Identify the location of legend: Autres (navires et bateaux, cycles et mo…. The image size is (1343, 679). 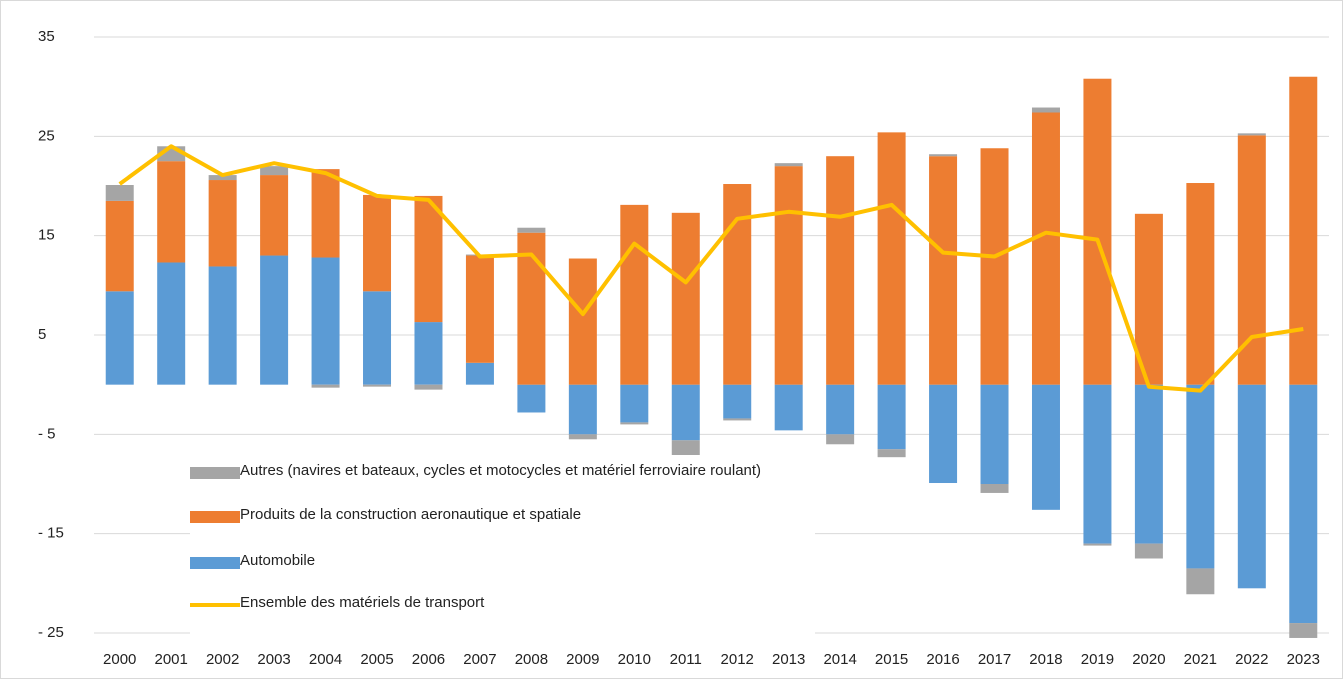
(502, 545).